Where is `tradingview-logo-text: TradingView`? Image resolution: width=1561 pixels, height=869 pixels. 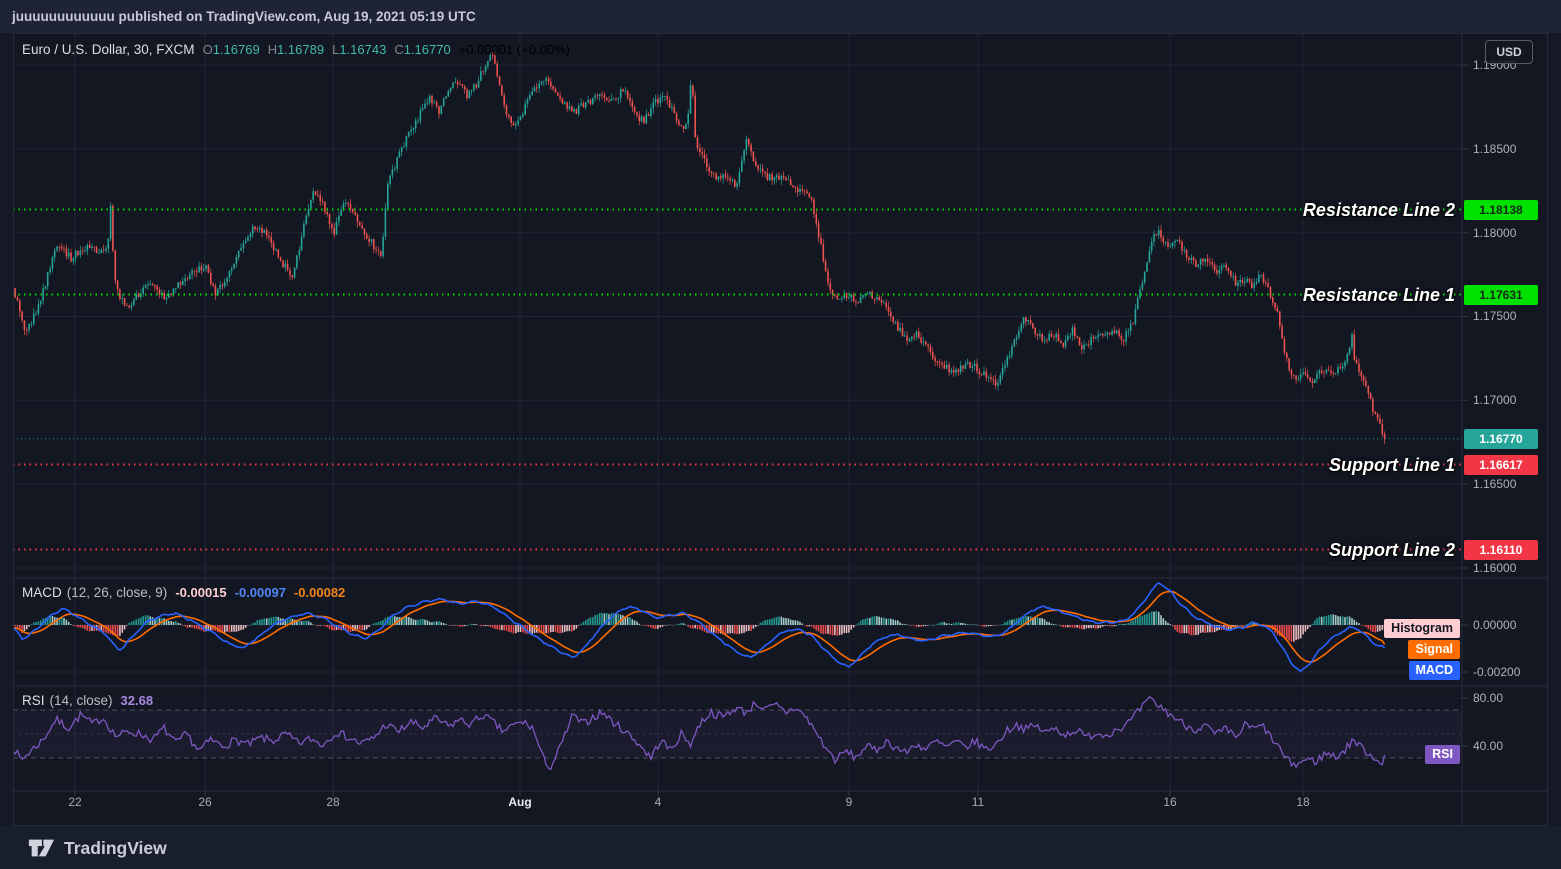 tradingview-logo-text: TradingView is located at coordinates (115, 847).